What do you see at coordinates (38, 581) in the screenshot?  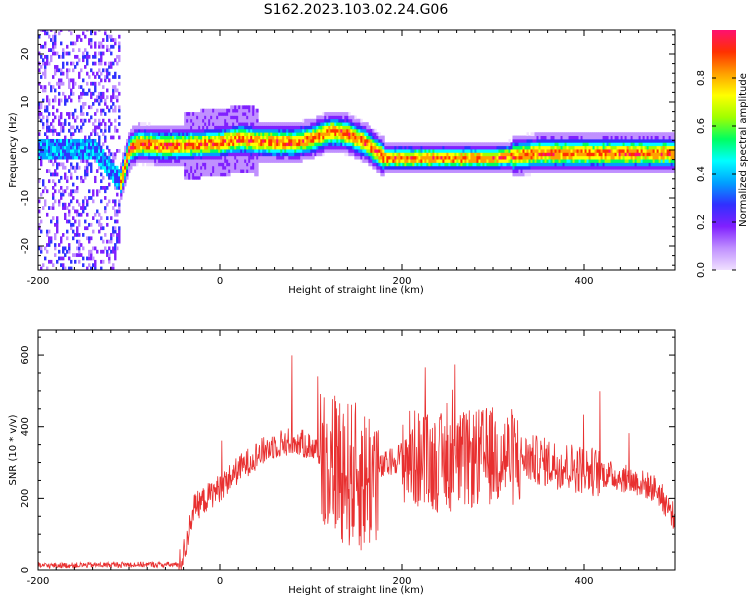 I see `x-tick-label: -200` at bounding box center [38, 581].